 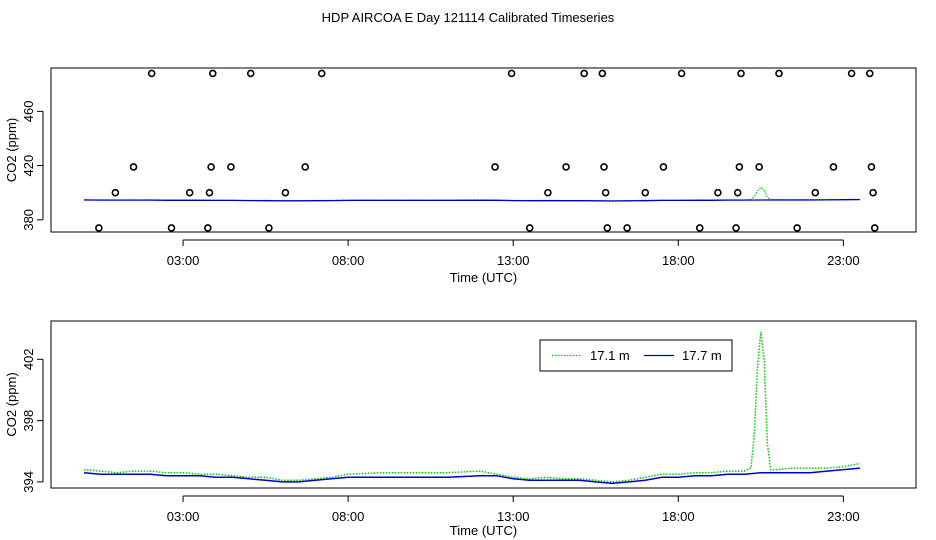 I want to click on y-tick-label: 402, so click(x=28, y=359).